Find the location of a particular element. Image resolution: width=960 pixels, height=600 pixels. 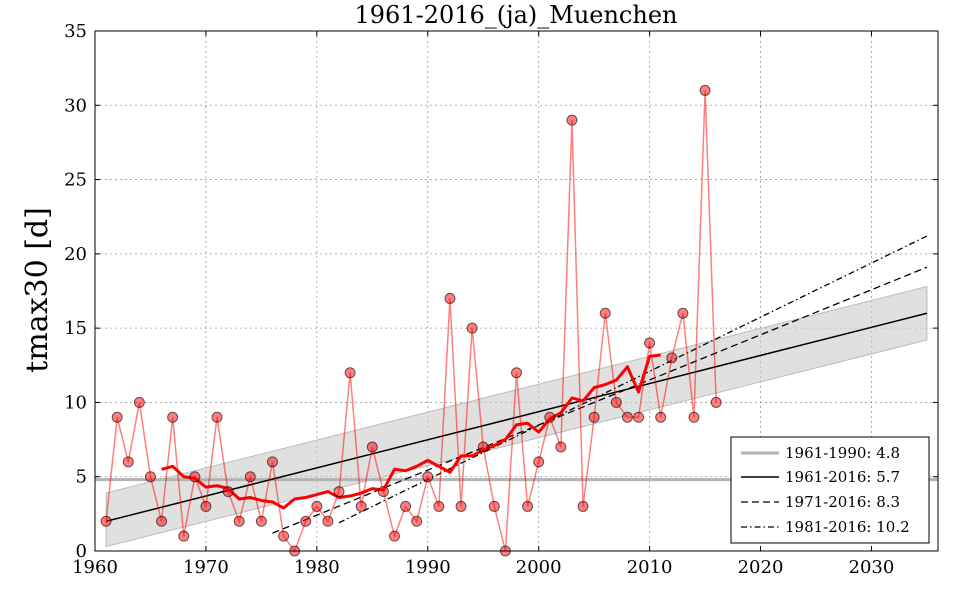

legend-label-trend-1971: 1971-2016: 8.3 is located at coordinates (842, 502).